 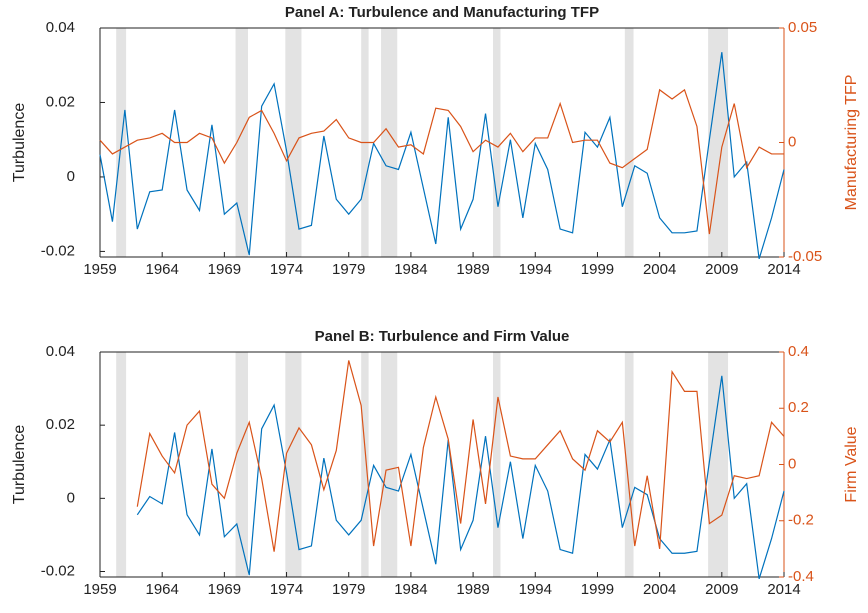 What do you see at coordinates (801, 576) in the screenshot?
I see `y2-tick-label: -0.4` at bounding box center [801, 576].